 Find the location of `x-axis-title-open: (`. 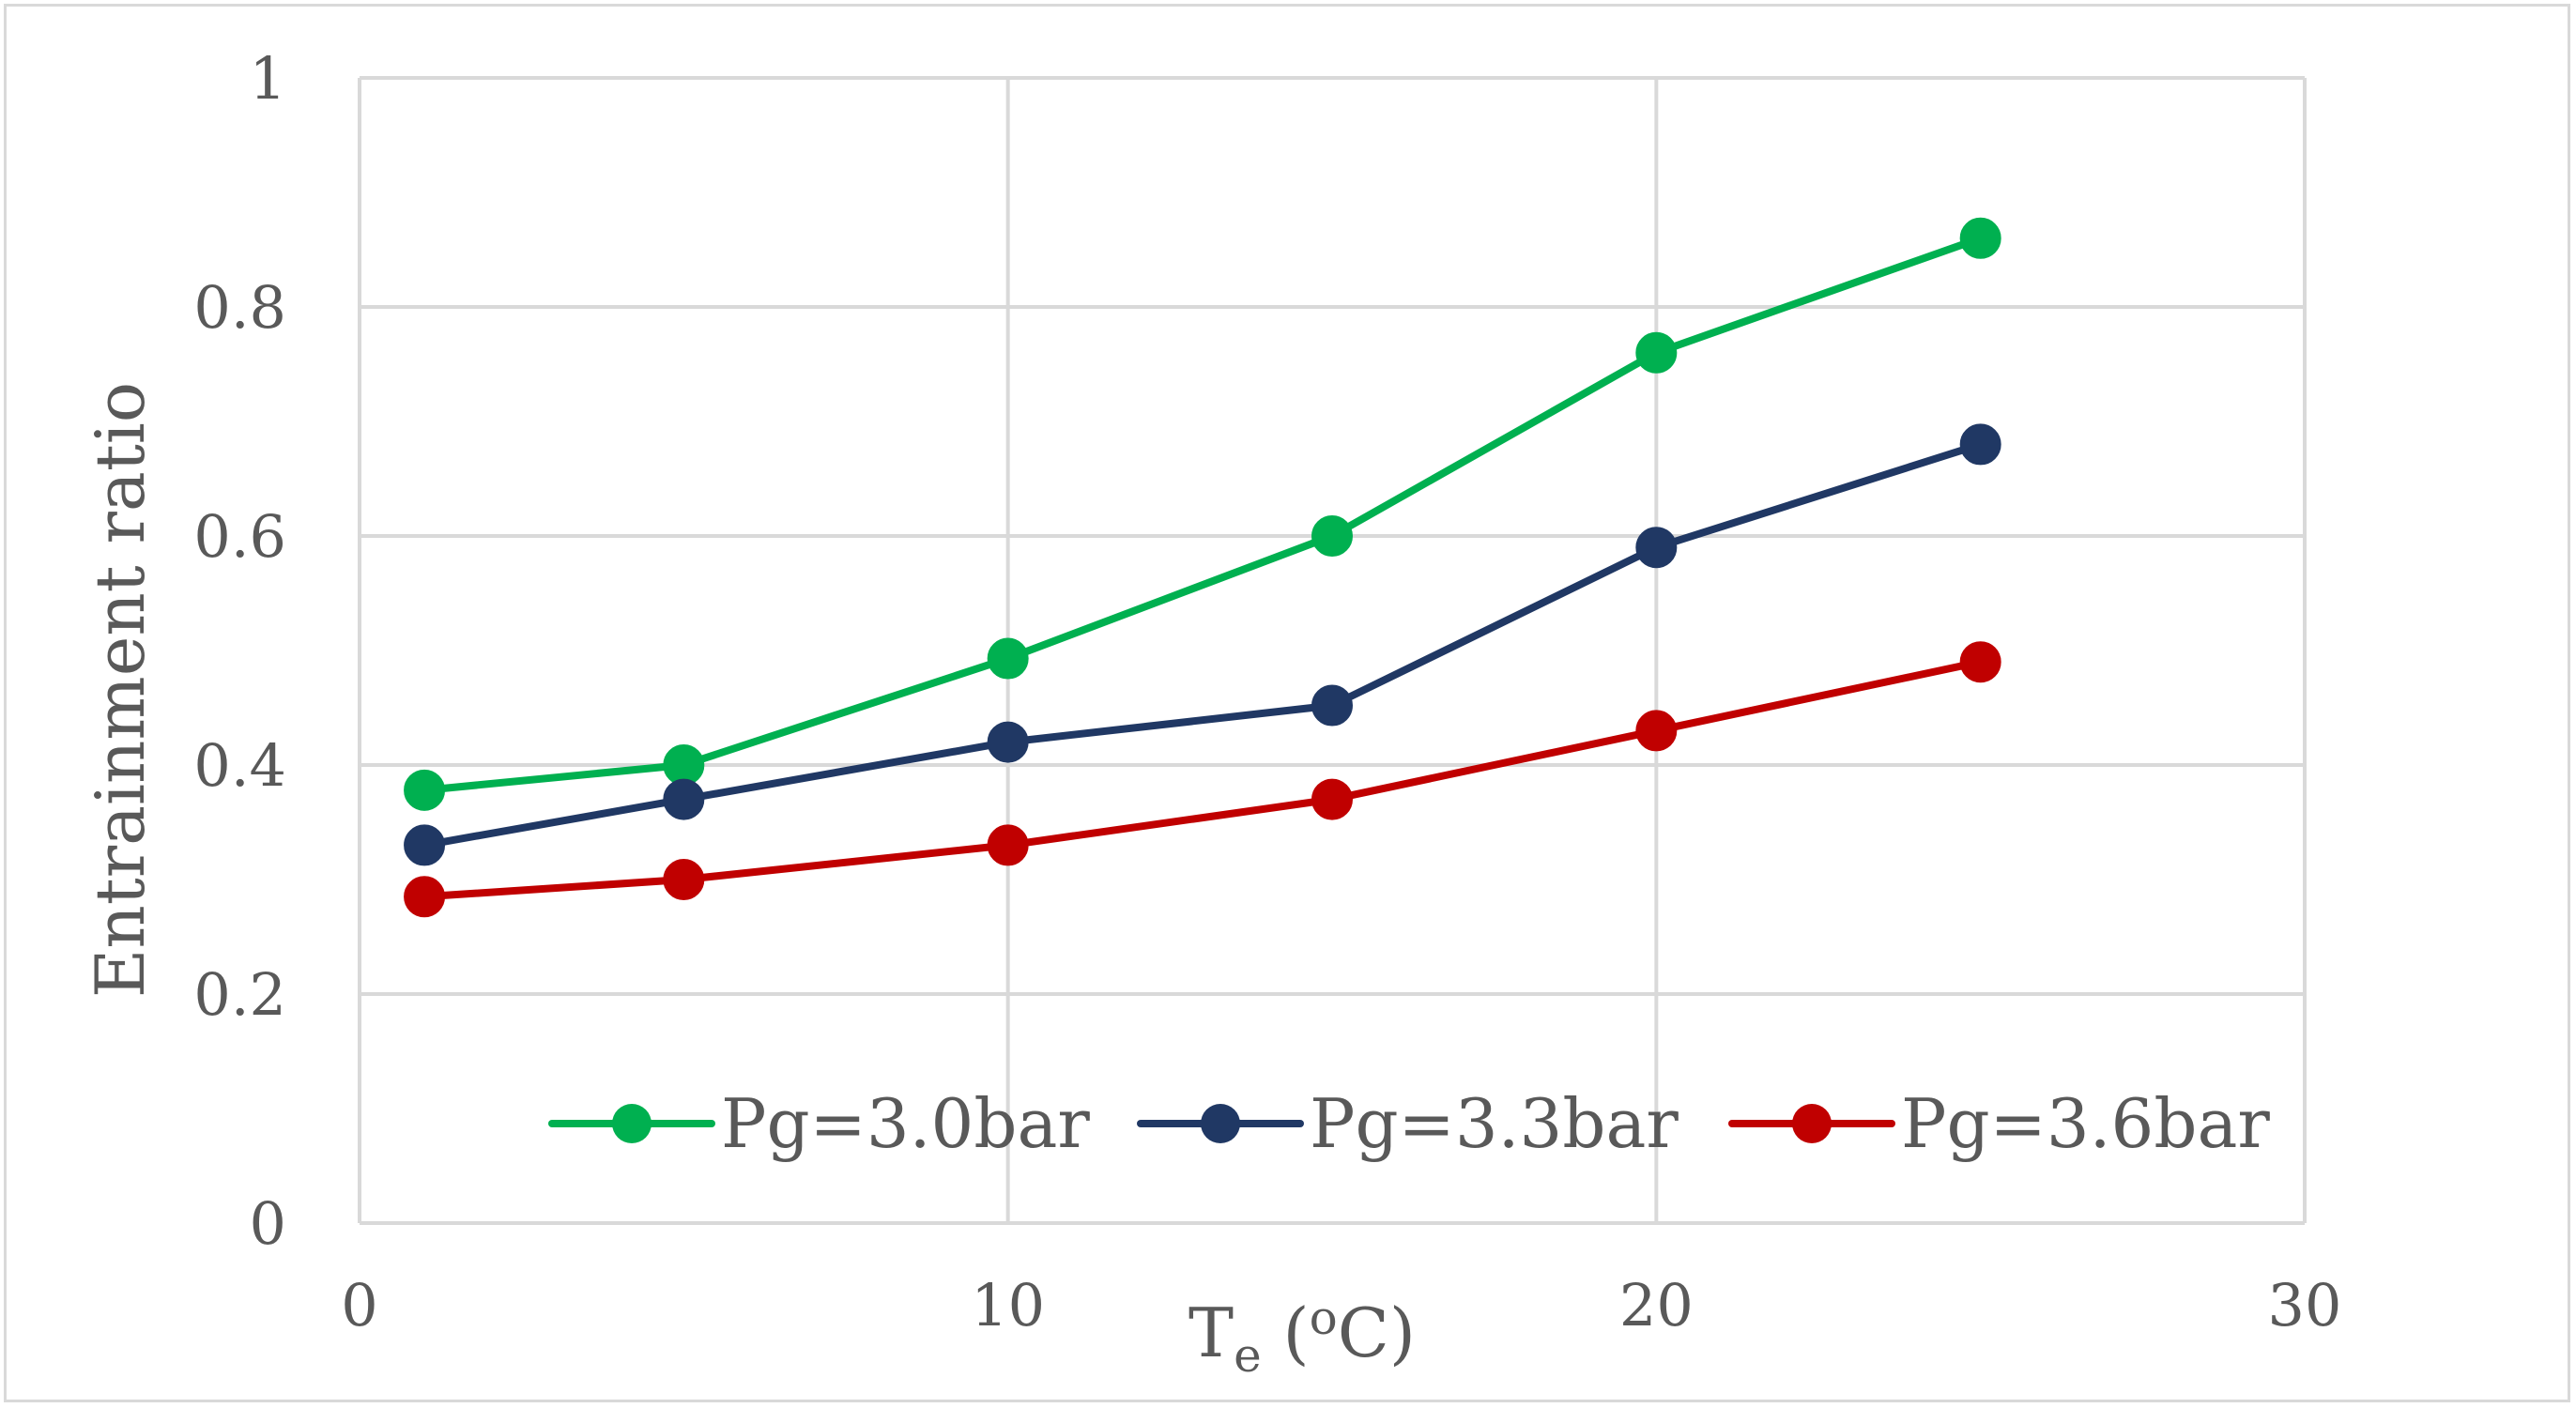

x-axis-title-open: ( is located at coordinates (1286, 1332).